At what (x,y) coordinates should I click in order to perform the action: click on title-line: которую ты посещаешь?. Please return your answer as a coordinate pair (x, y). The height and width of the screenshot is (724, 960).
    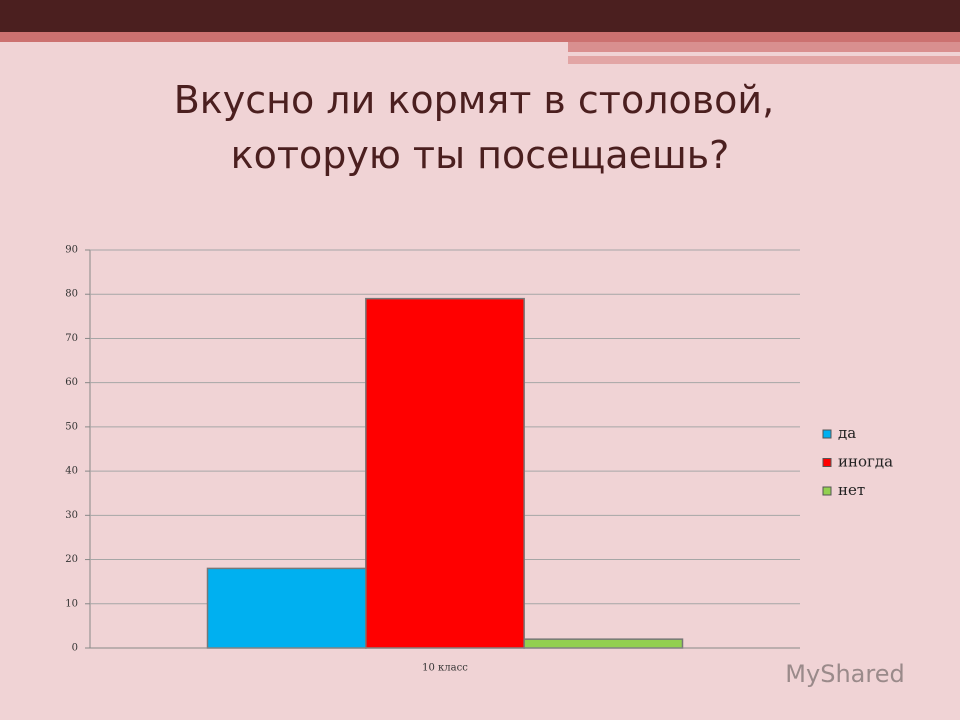
    Looking at the image, I should click on (480, 155).